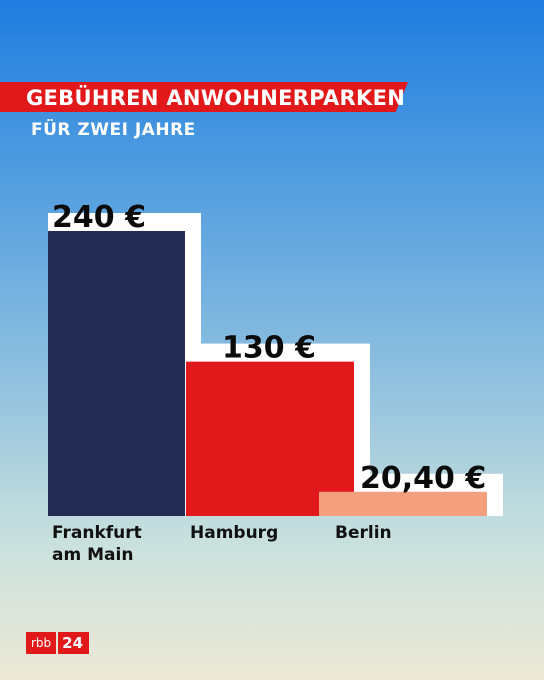  Describe the element at coordinates (234, 533) in the screenshot. I see `category-label-2: Hamburg` at that location.